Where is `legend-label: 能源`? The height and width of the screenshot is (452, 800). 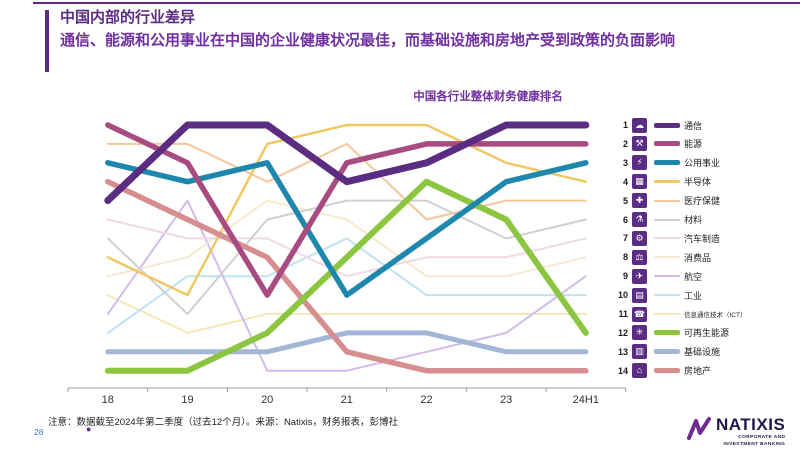 legend-label: 能源 is located at coordinates (693, 144).